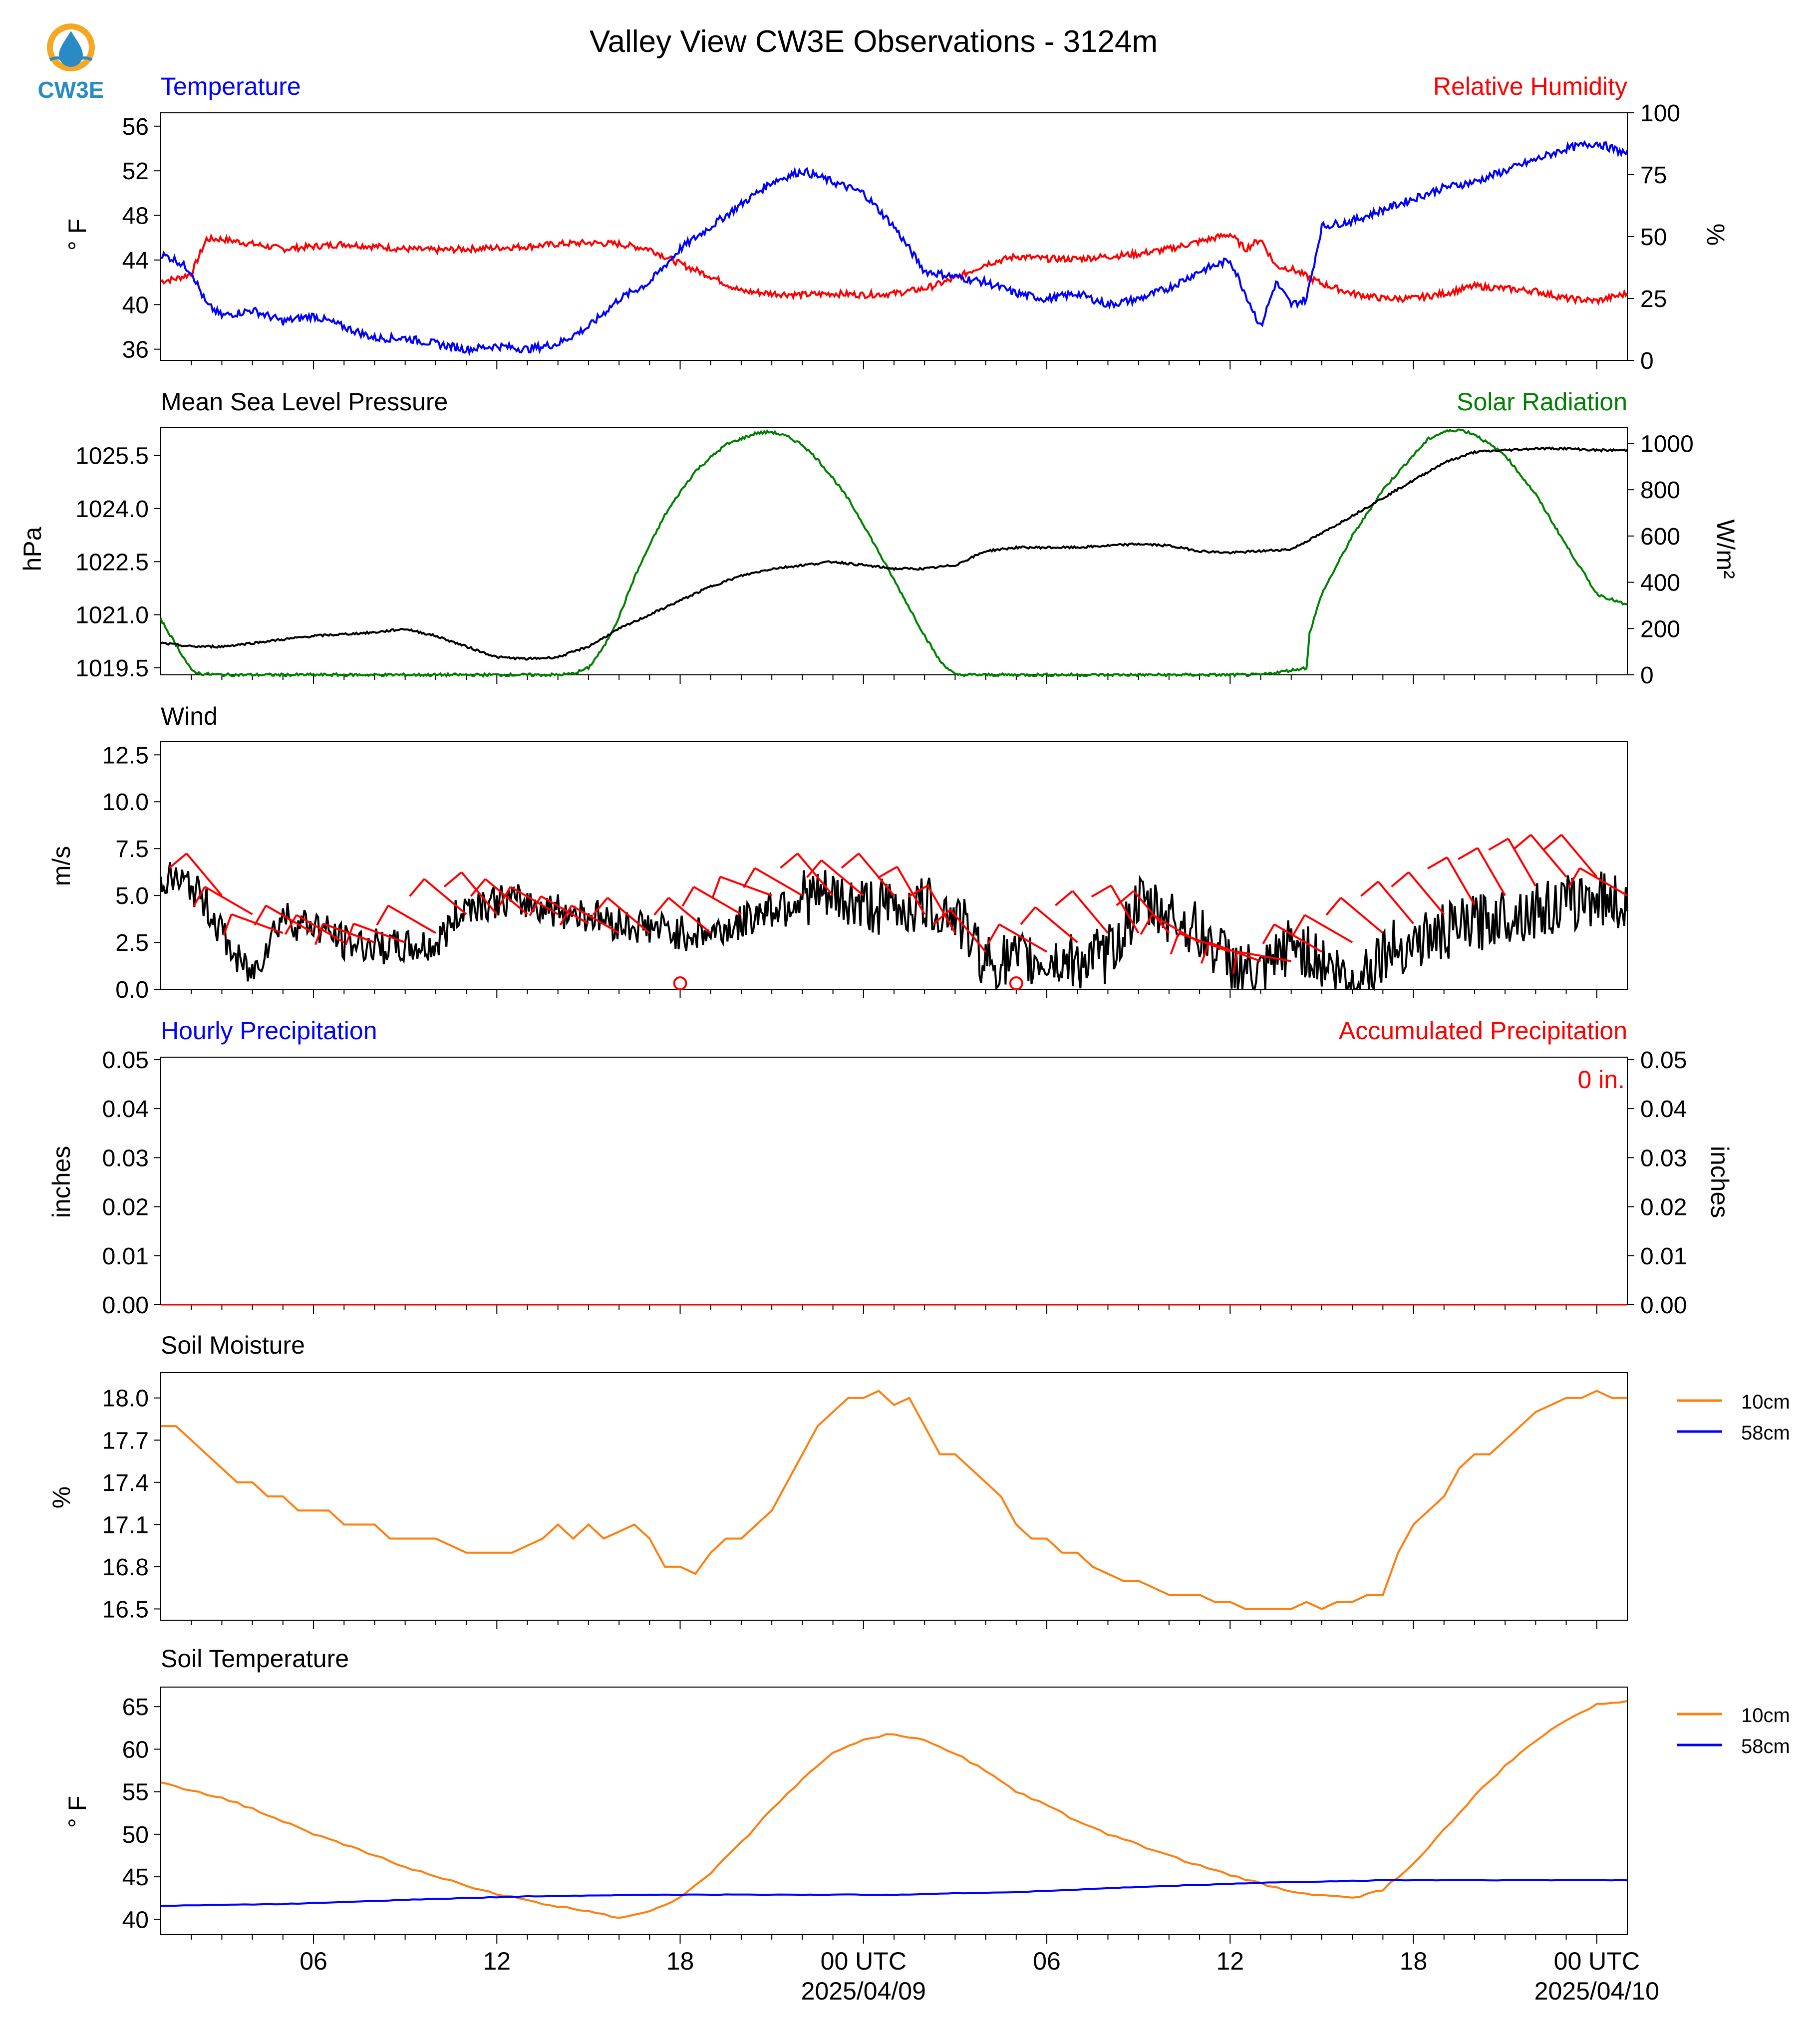  What do you see at coordinates (77, 1812) in the screenshot?
I see `soil-temperature-ylabel: ° F` at bounding box center [77, 1812].